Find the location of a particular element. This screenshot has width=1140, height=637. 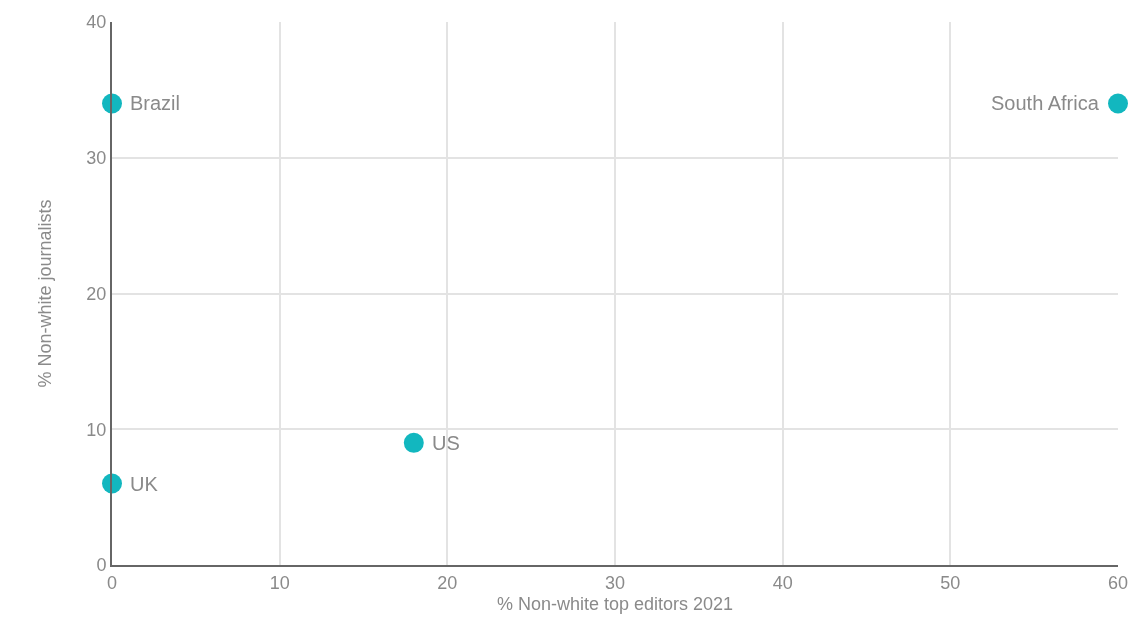

x-tick-label: 40 is located at coordinates (782, 582).